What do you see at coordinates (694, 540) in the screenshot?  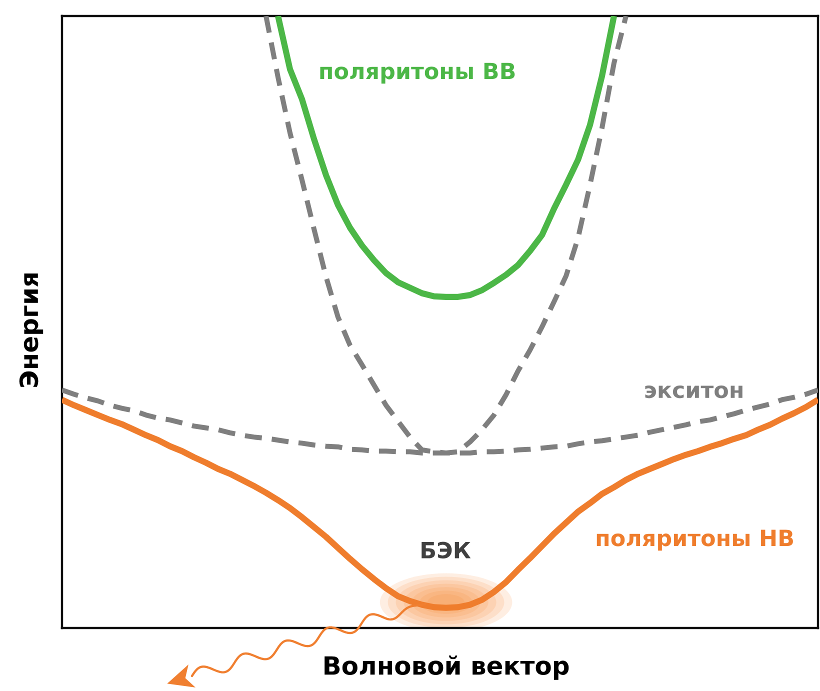 I see `series-label: поляритоны НВ` at bounding box center [694, 540].